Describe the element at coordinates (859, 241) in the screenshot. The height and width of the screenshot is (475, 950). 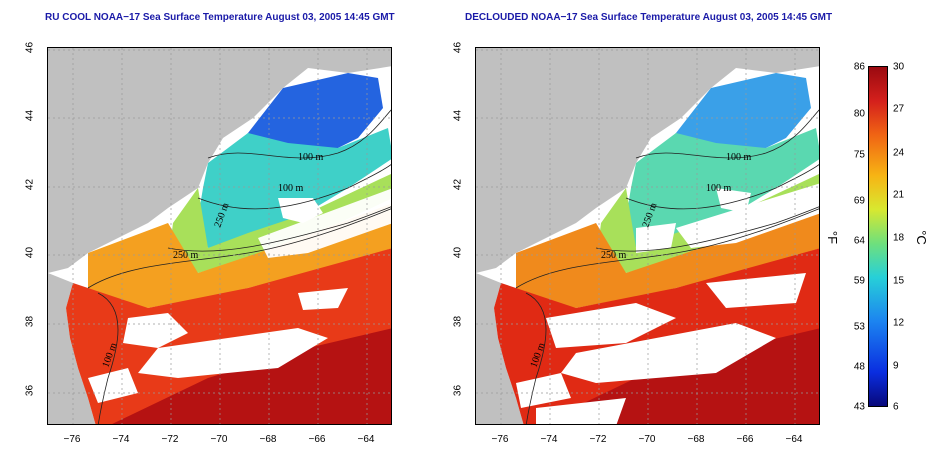
I see `fahrenheit-tick: 64` at that location.